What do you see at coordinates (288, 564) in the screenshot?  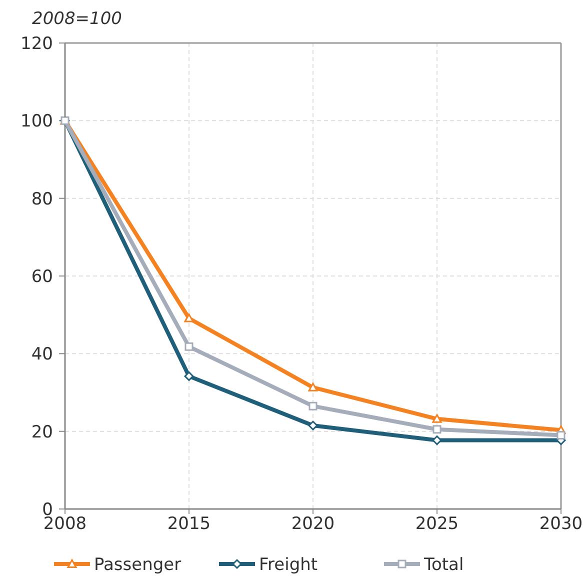 I see `legend-label: Freight` at bounding box center [288, 564].